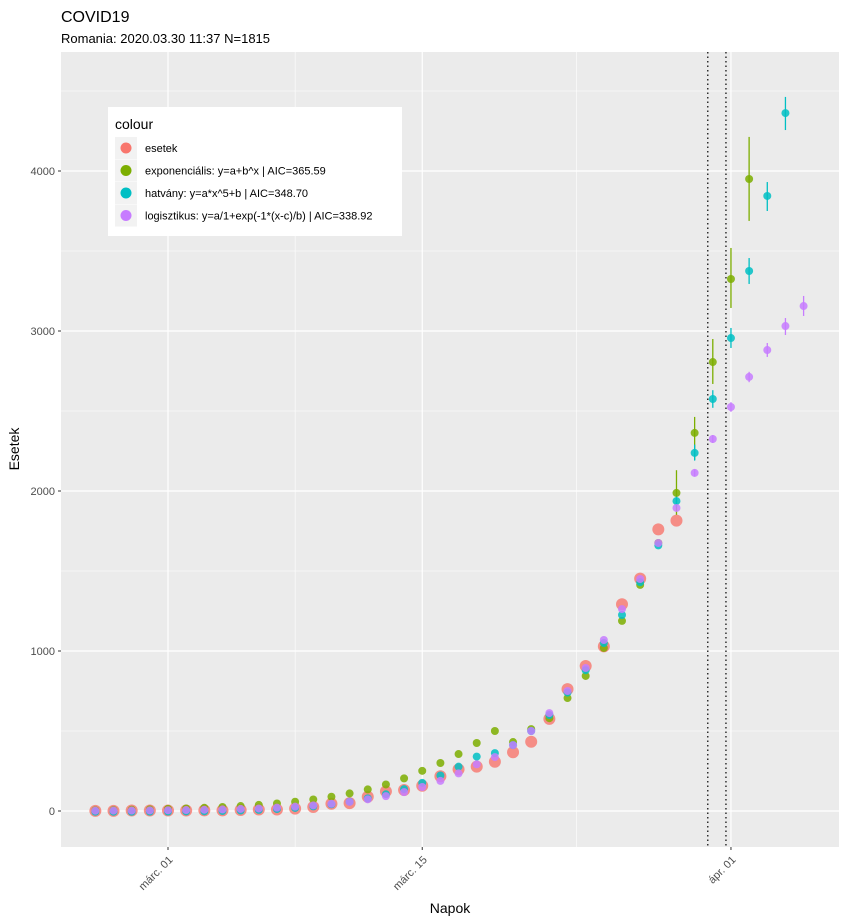 The height and width of the screenshot is (923, 847). Describe the element at coordinates (43, 492) in the screenshot. I see `y-tick-label: 2000` at that location.